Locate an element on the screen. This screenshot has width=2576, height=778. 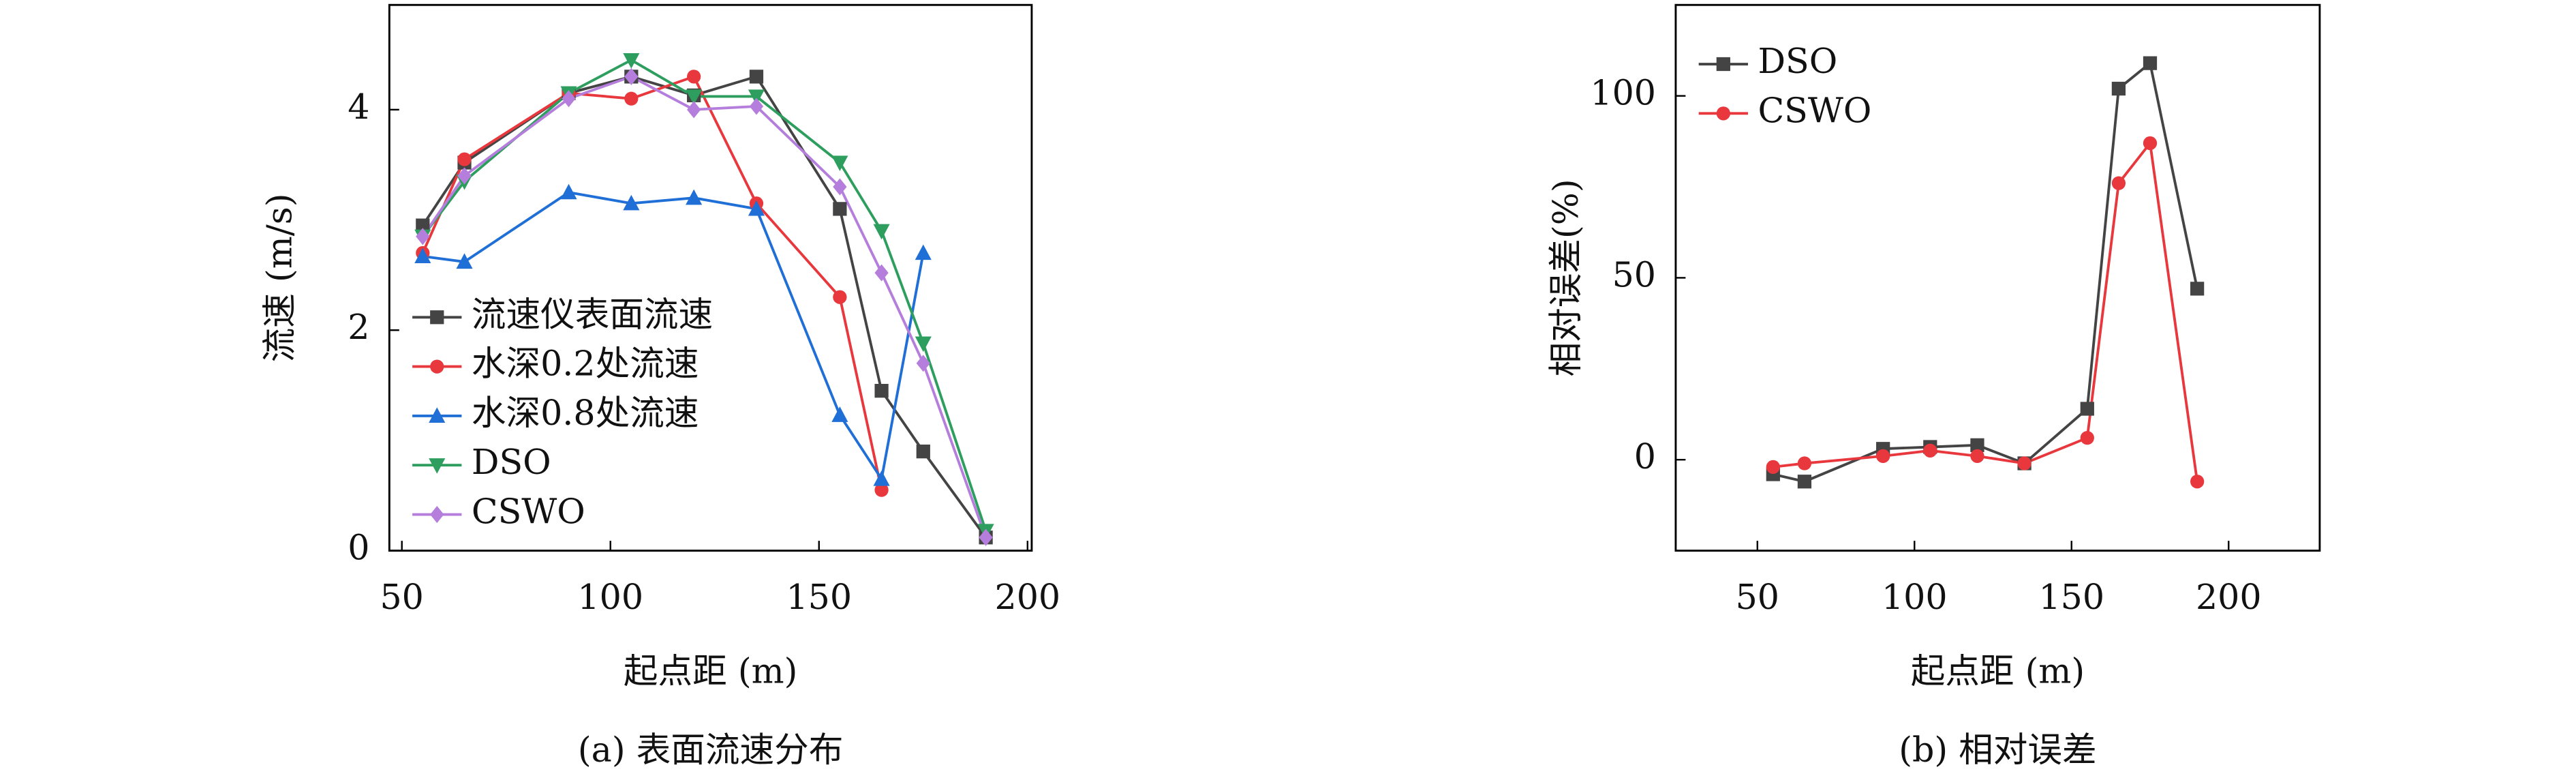
caption: (a) 表面流速分布 is located at coordinates (710, 750).